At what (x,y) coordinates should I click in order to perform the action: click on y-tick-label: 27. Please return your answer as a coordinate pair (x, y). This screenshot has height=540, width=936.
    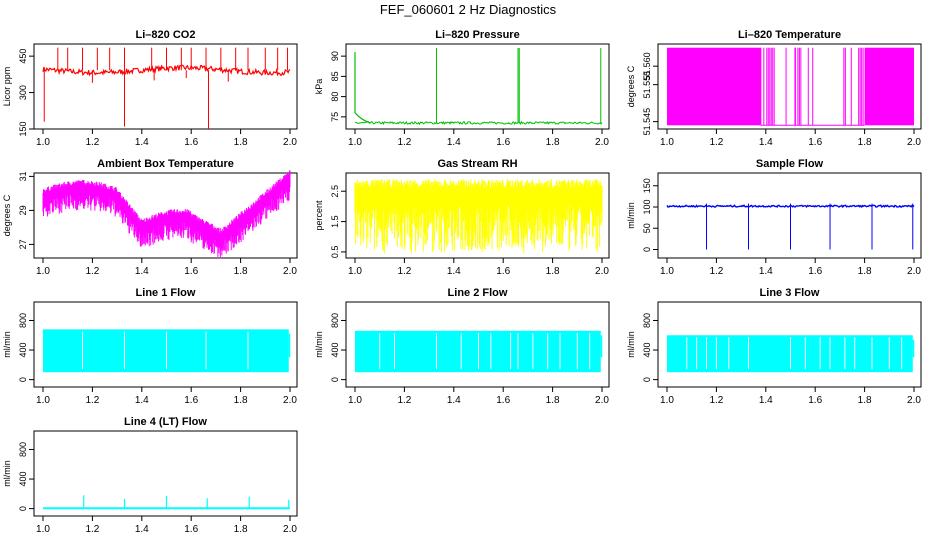
    Looking at the image, I should click on (23, 244).